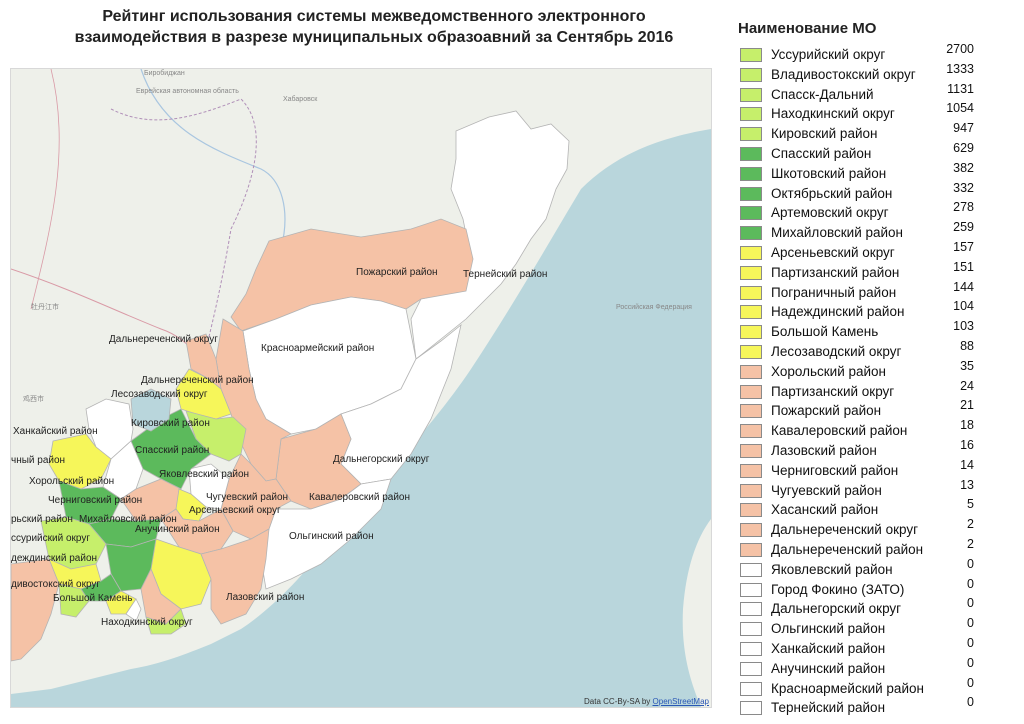 Image resolution: width=1024 pixels, height=724 pixels. What do you see at coordinates (963, 306) in the screenshot?
I see `legend-item-value: 104` at bounding box center [963, 306].